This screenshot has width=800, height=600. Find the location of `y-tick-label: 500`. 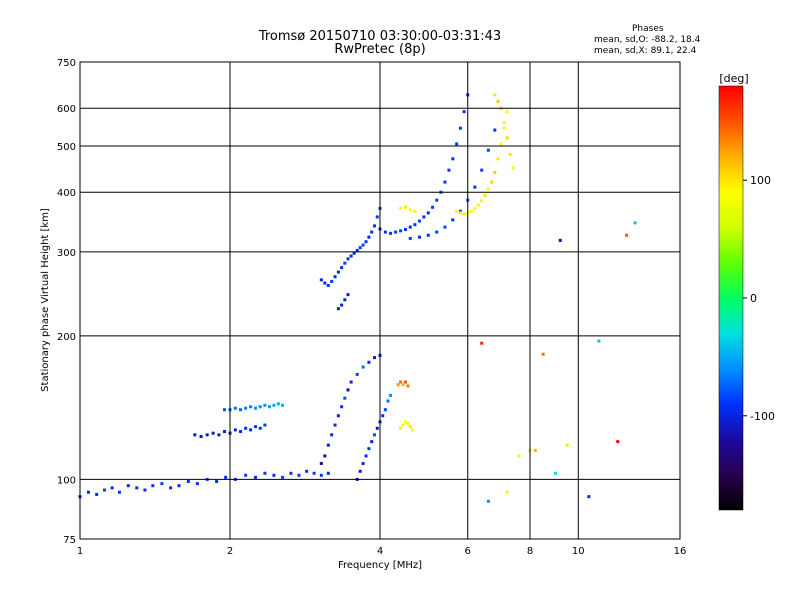

y-tick-label: 500 is located at coordinates (66, 147).